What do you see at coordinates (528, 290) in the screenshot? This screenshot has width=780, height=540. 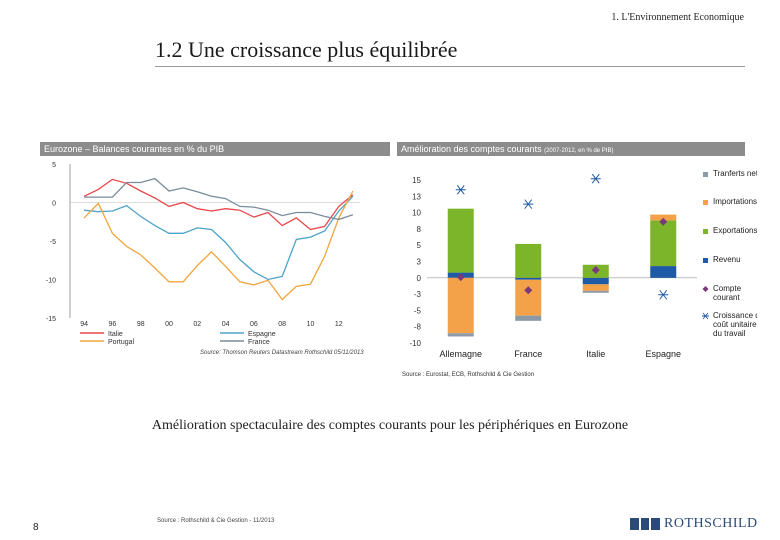 I see `marker-compte-courant-france` at bounding box center [528, 290].